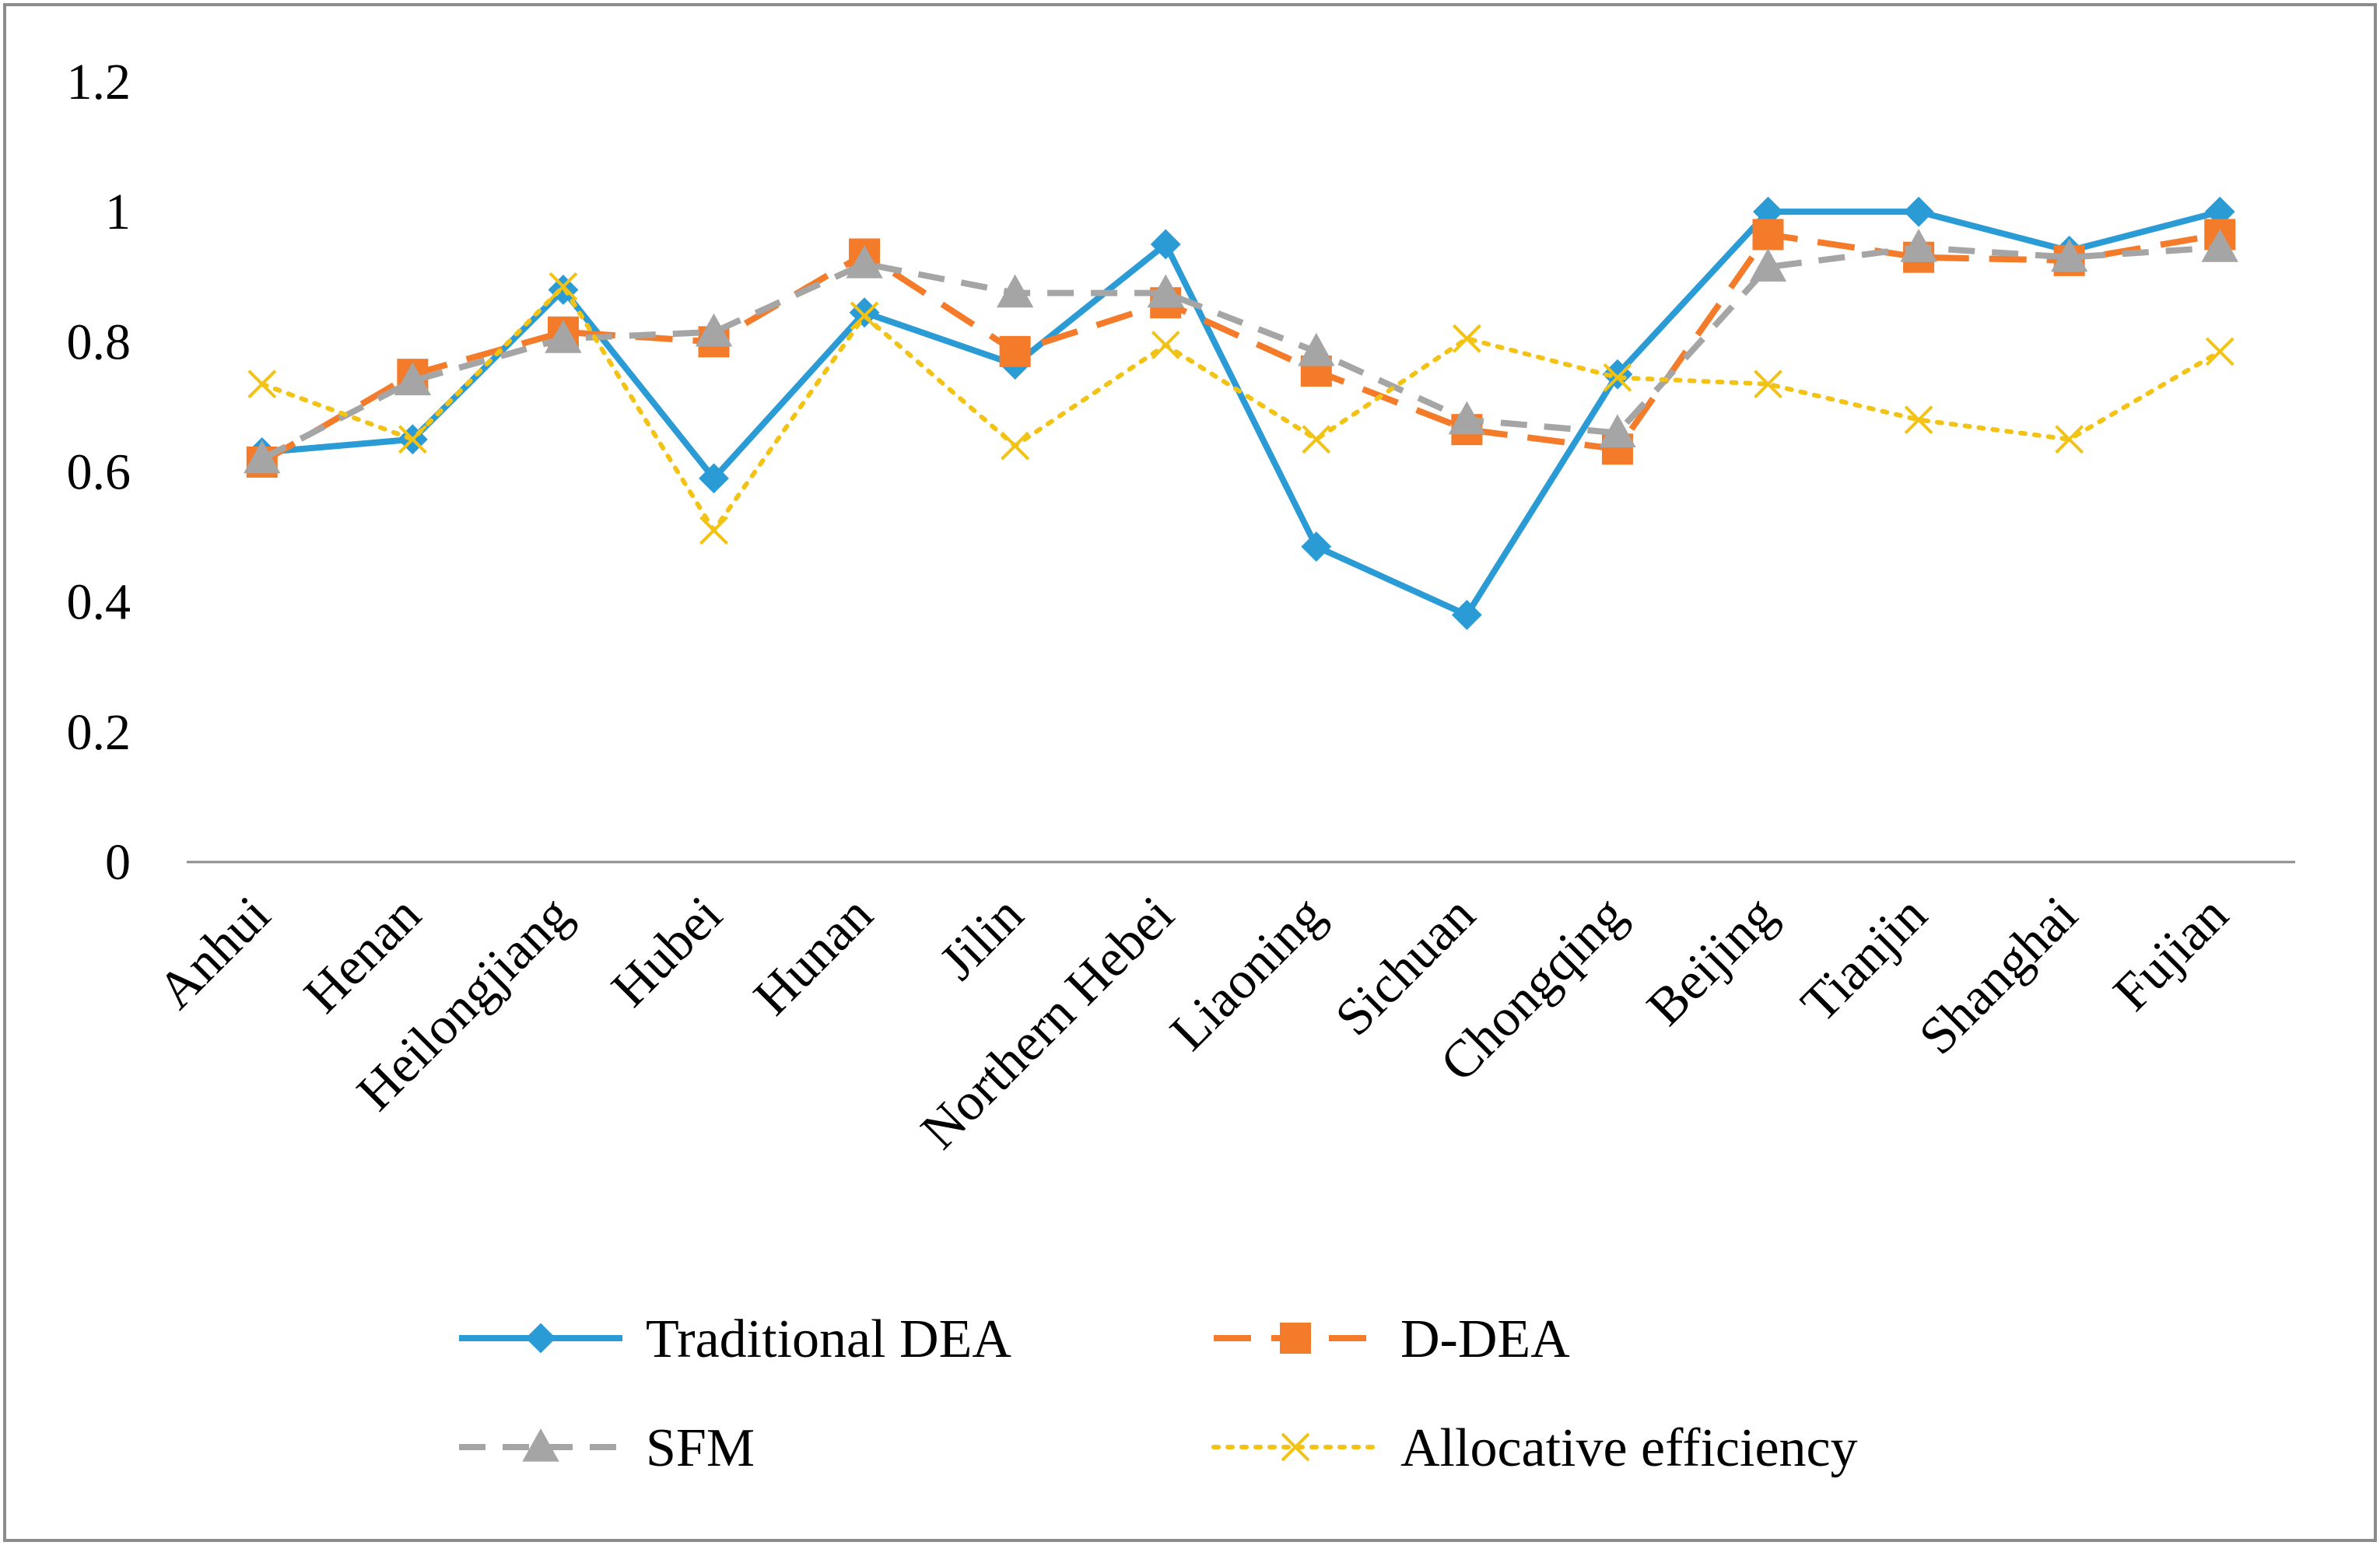  Describe the element at coordinates (1015, 291) in the screenshot. I see `data-point-sfm-jilin` at that location.